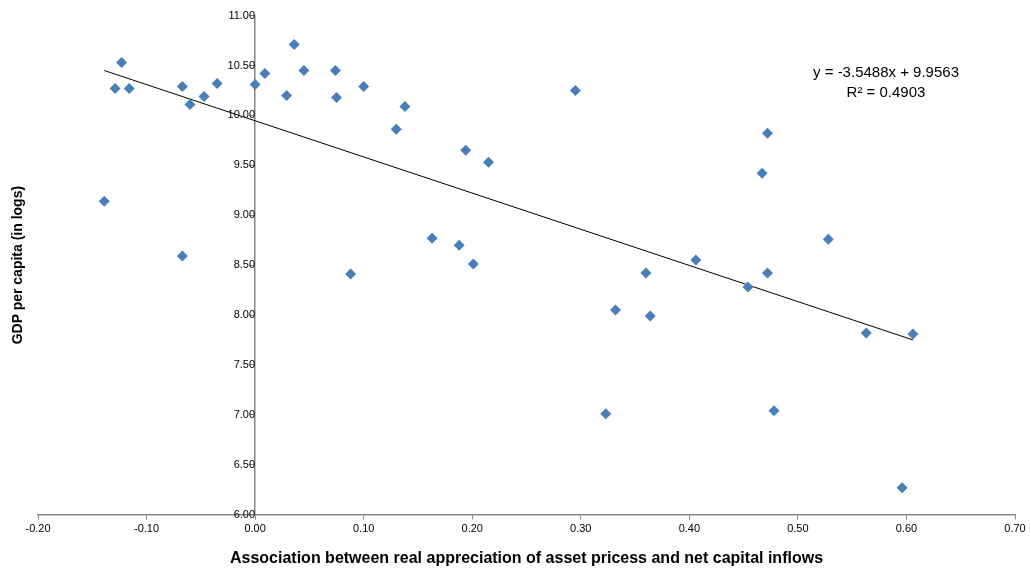  Describe the element at coordinates (255, 528) in the screenshot. I see `x-tick-label: 0.00` at that location.